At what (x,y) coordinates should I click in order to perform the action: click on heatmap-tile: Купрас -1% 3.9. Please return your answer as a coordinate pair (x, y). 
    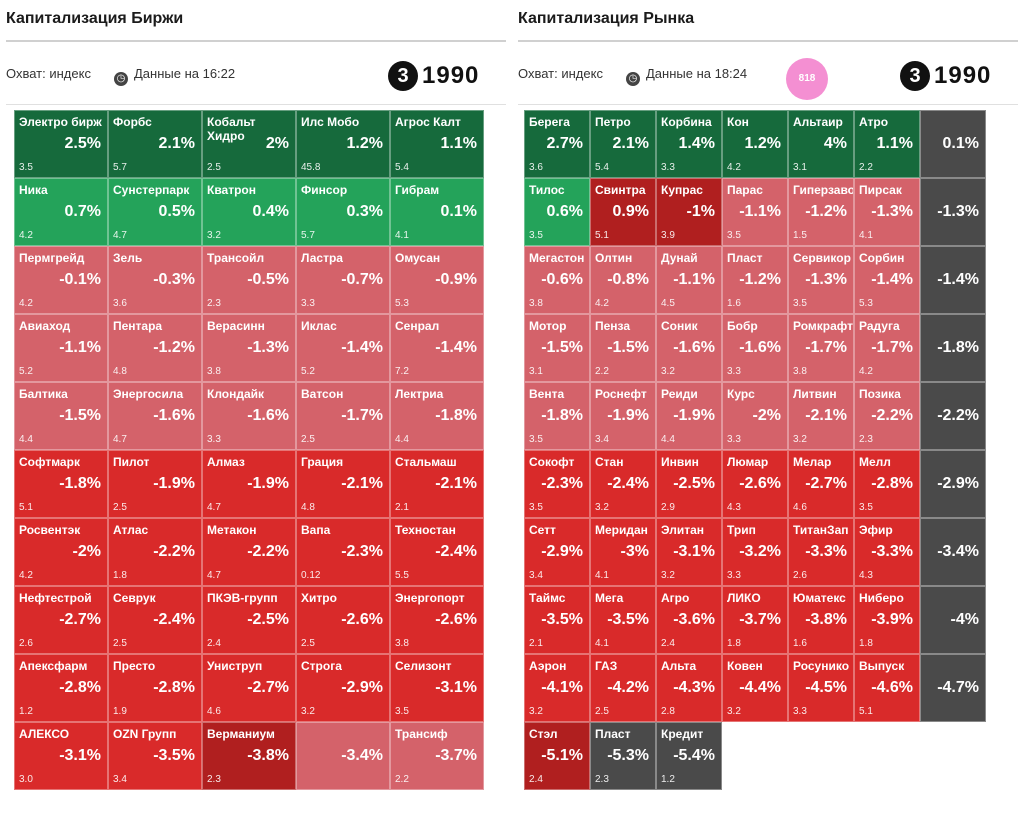
    Looking at the image, I should click on (689, 212).